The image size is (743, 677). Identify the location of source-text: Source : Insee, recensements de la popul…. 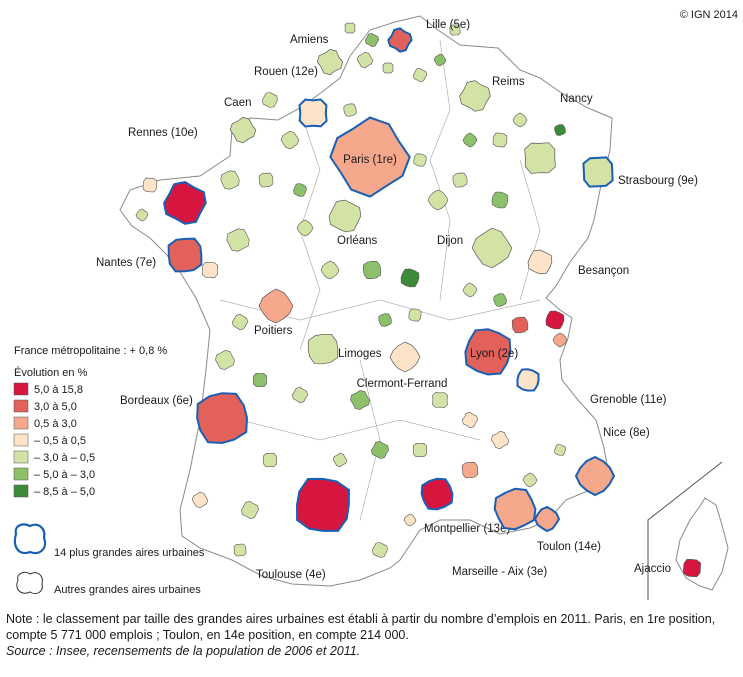
(183, 651).